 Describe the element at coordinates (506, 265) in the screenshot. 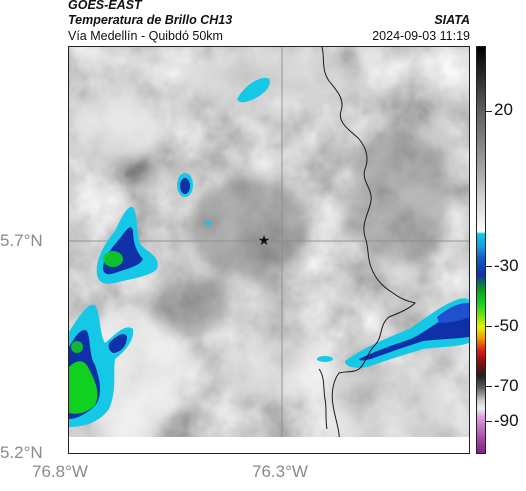

I see `colorbar-label-m30: -30` at that location.